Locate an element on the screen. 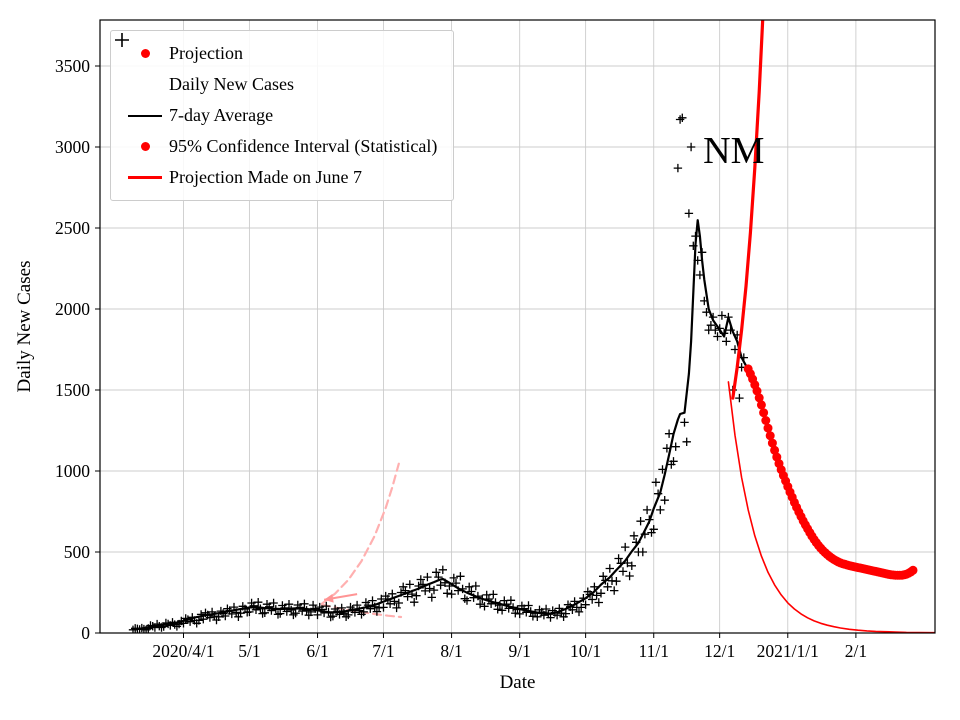 The width and height of the screenshot is (960, 720). legend-label: Projection is located at coordinates (206, 53).